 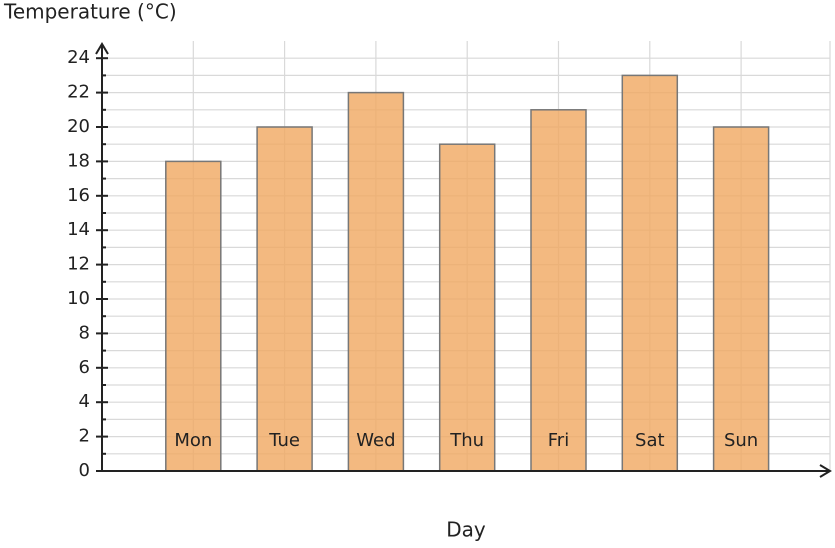 I want to click on x-axis-arrow, so click(x=825, y=471).